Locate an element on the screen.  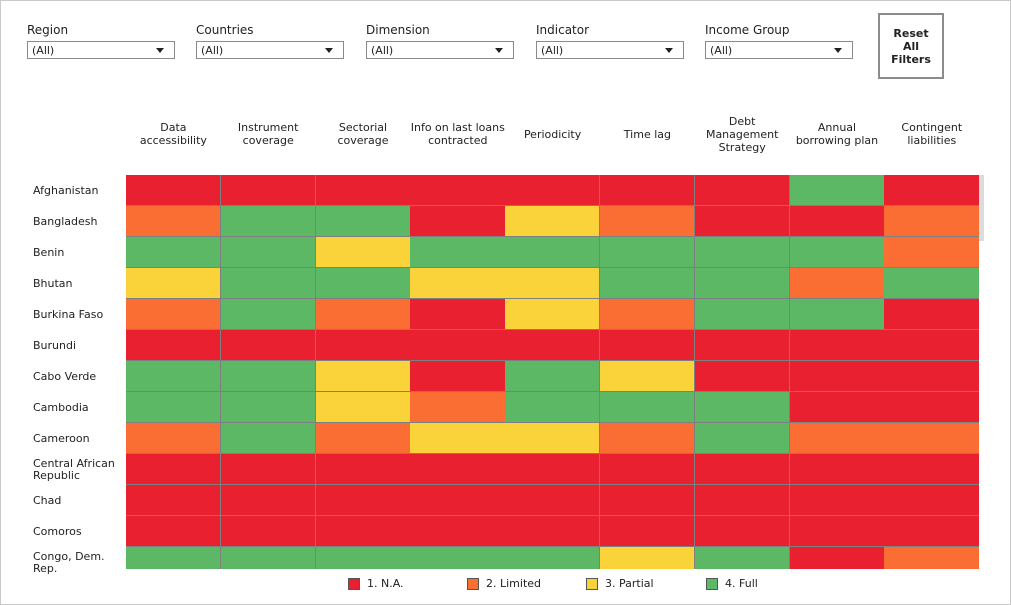
legend-item: 3. Partial is located at coordinates (620, 583).